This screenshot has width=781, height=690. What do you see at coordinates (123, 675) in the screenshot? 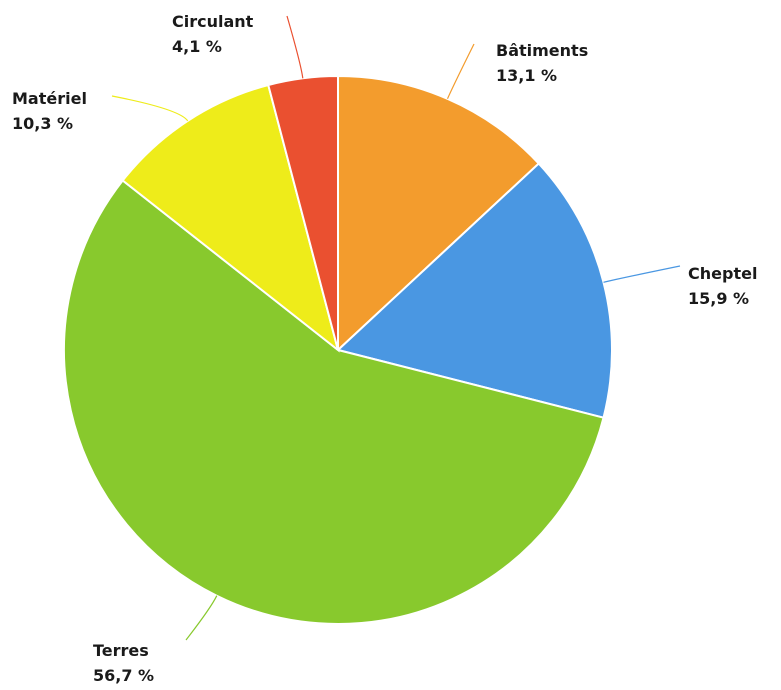
I see `label-value-terres: 56,7 %` at bounding box center [123, 675].